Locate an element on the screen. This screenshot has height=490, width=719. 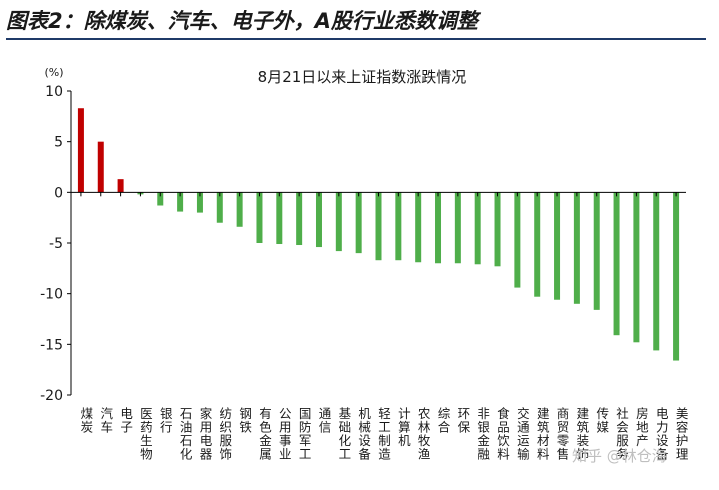
bar-国防军工 is located at coordinates (299, 219).